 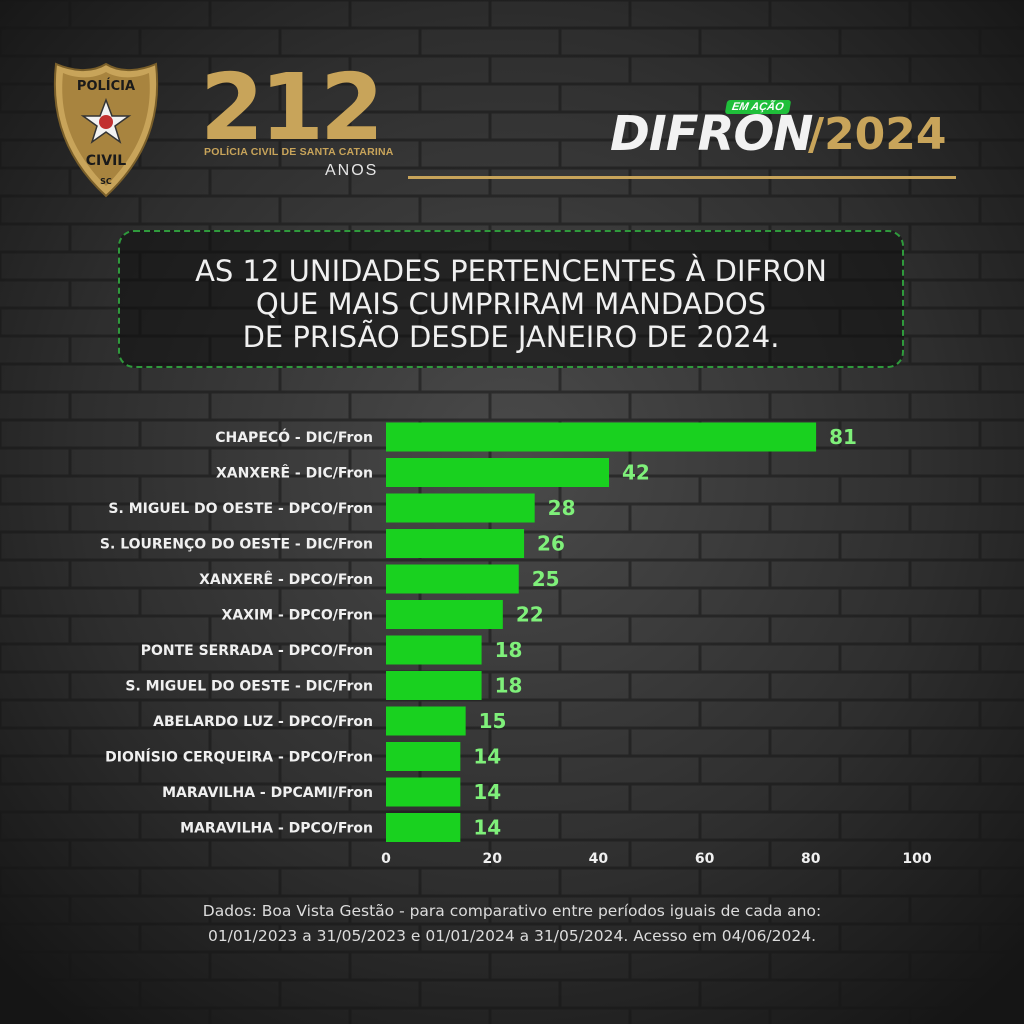 What do you see at coordinates (511, 304) in the screenshot?
I see `title-line-2: QUE MAIS CUMPRIRAM MANDADOS` at bounding box center [511, 304].